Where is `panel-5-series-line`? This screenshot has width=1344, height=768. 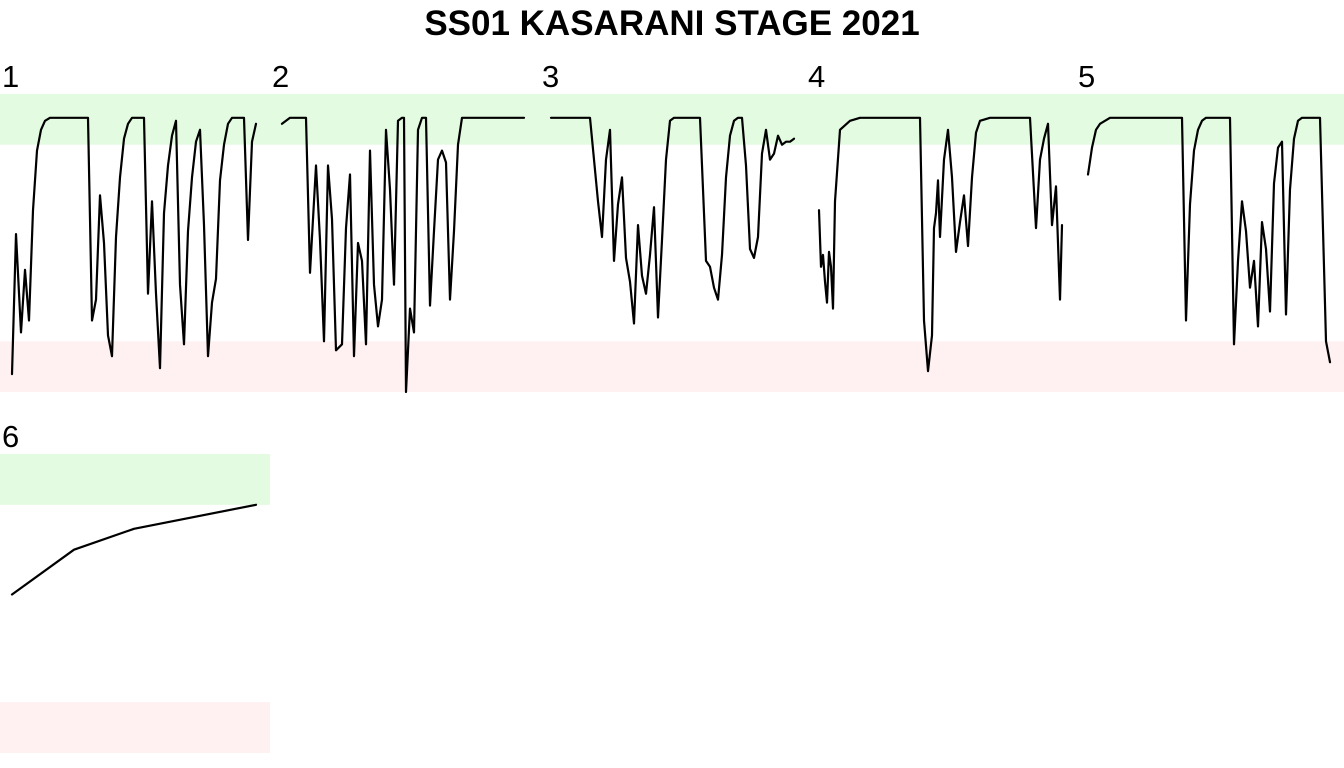
panel-5-series-line is located at coordinates (1209, 240).